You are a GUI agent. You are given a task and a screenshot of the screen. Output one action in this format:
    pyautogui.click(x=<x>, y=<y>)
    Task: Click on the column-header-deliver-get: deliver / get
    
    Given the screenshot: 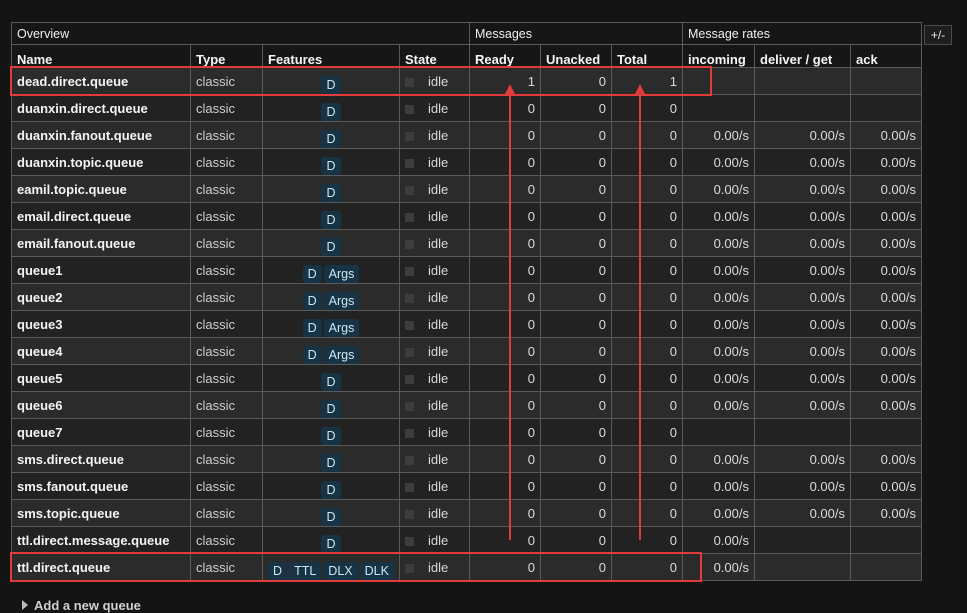 What is the action you would take?
    pyautogui.click(x=802, y=56)
    